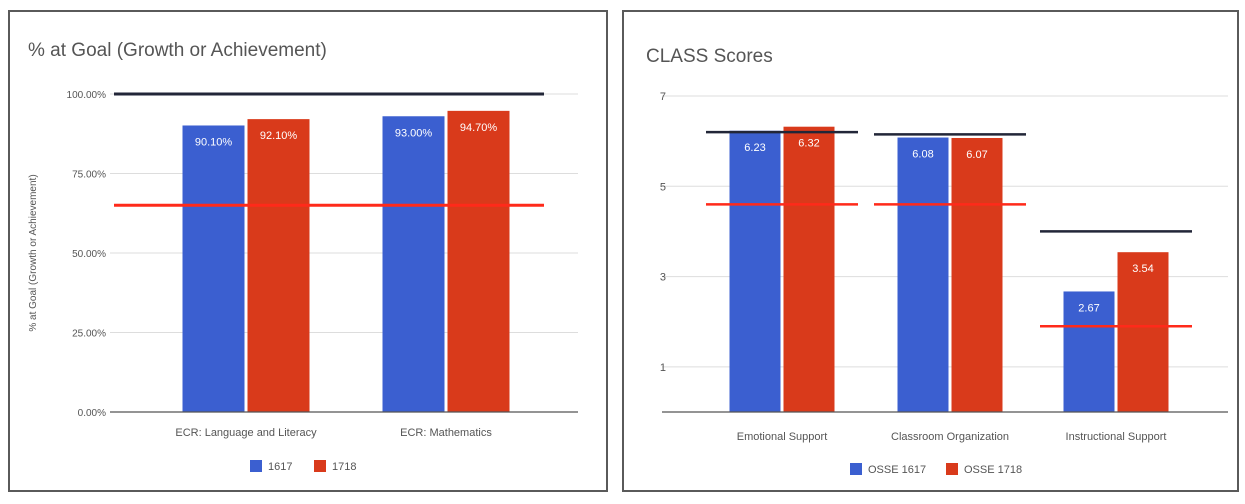 This screenshot has width=1245, height=504. Describe the element at coordinates (709, 56) in the screenshot. I see `chart-title: CLASS Scores` at that location.